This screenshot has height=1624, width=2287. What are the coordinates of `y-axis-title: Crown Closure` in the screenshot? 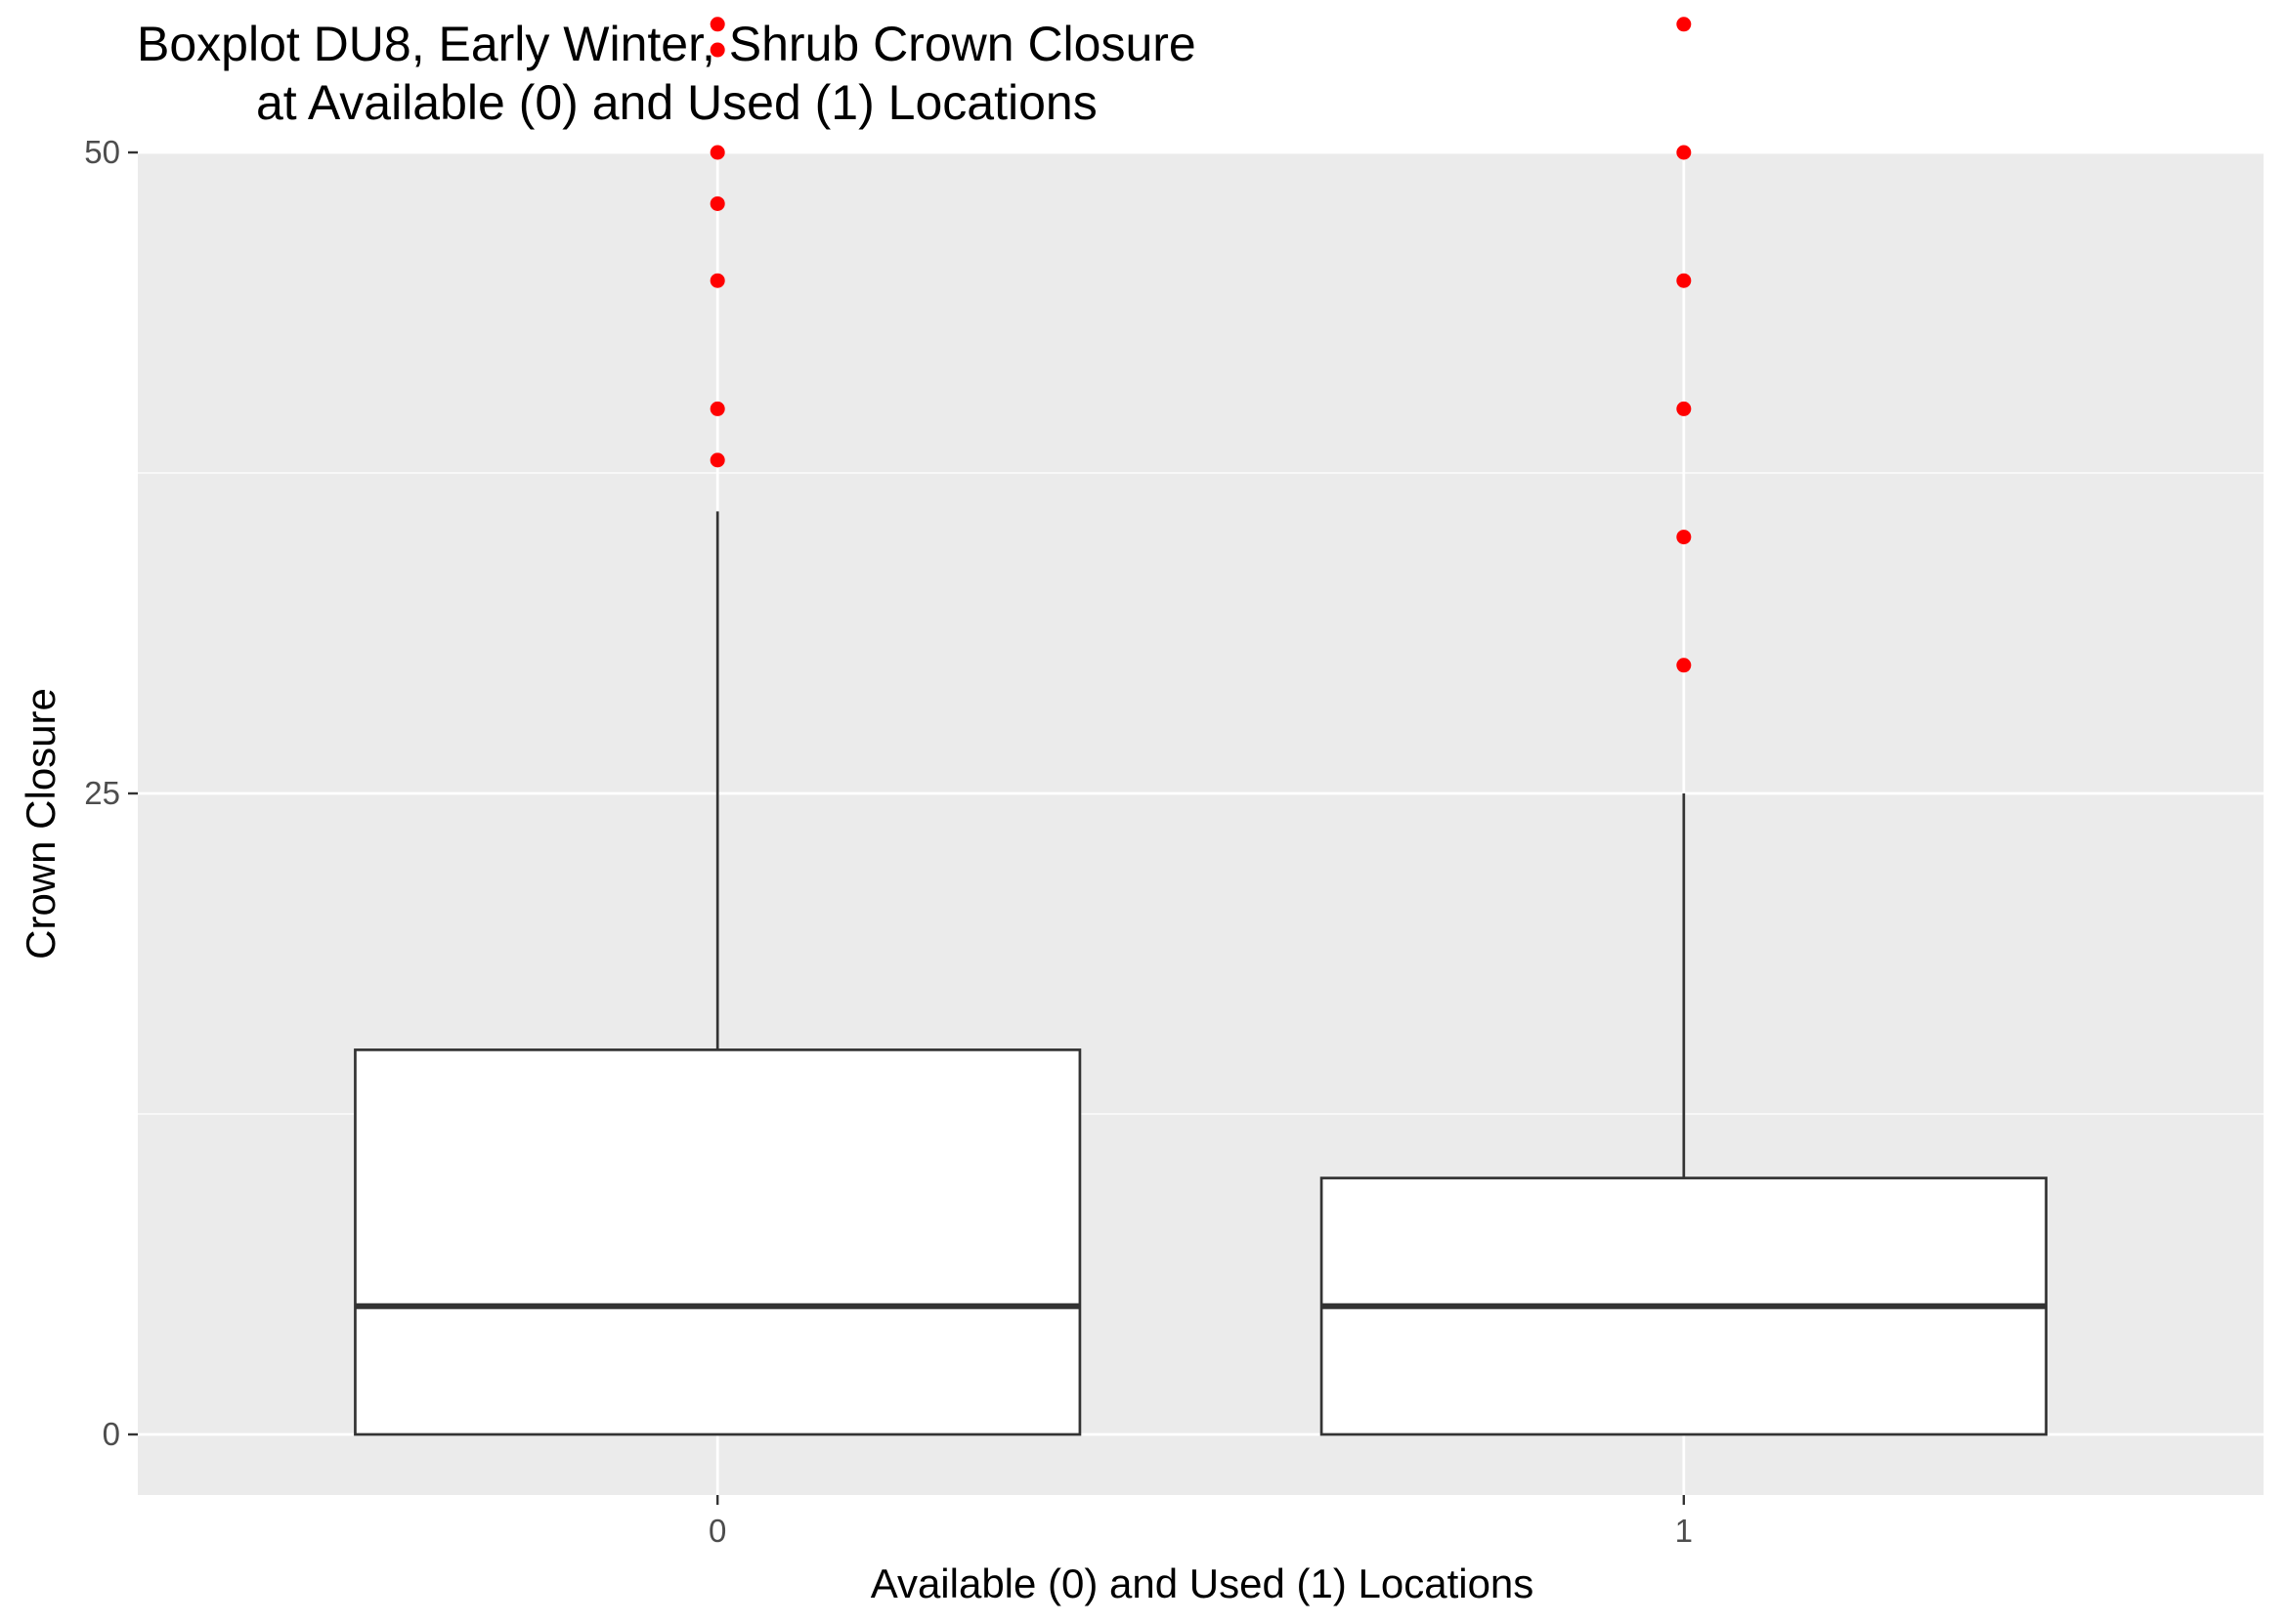 It's located at (41, 824).